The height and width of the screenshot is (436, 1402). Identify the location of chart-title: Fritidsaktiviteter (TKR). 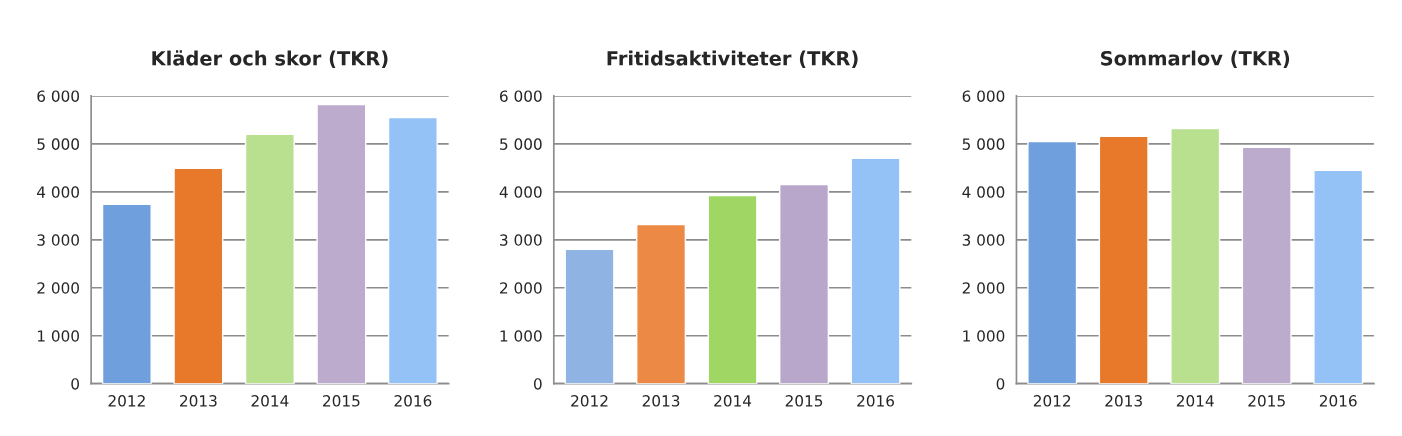
(732, 59).